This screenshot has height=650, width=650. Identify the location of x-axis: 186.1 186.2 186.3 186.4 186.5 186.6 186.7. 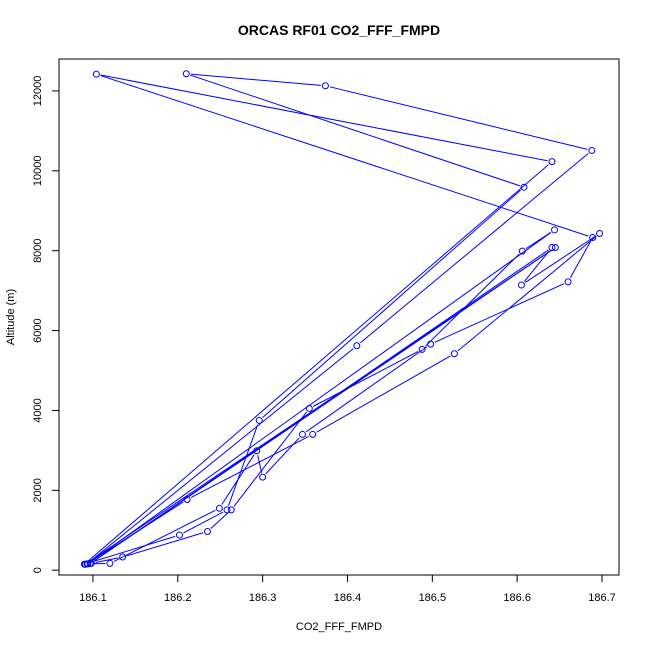
(347, 589).